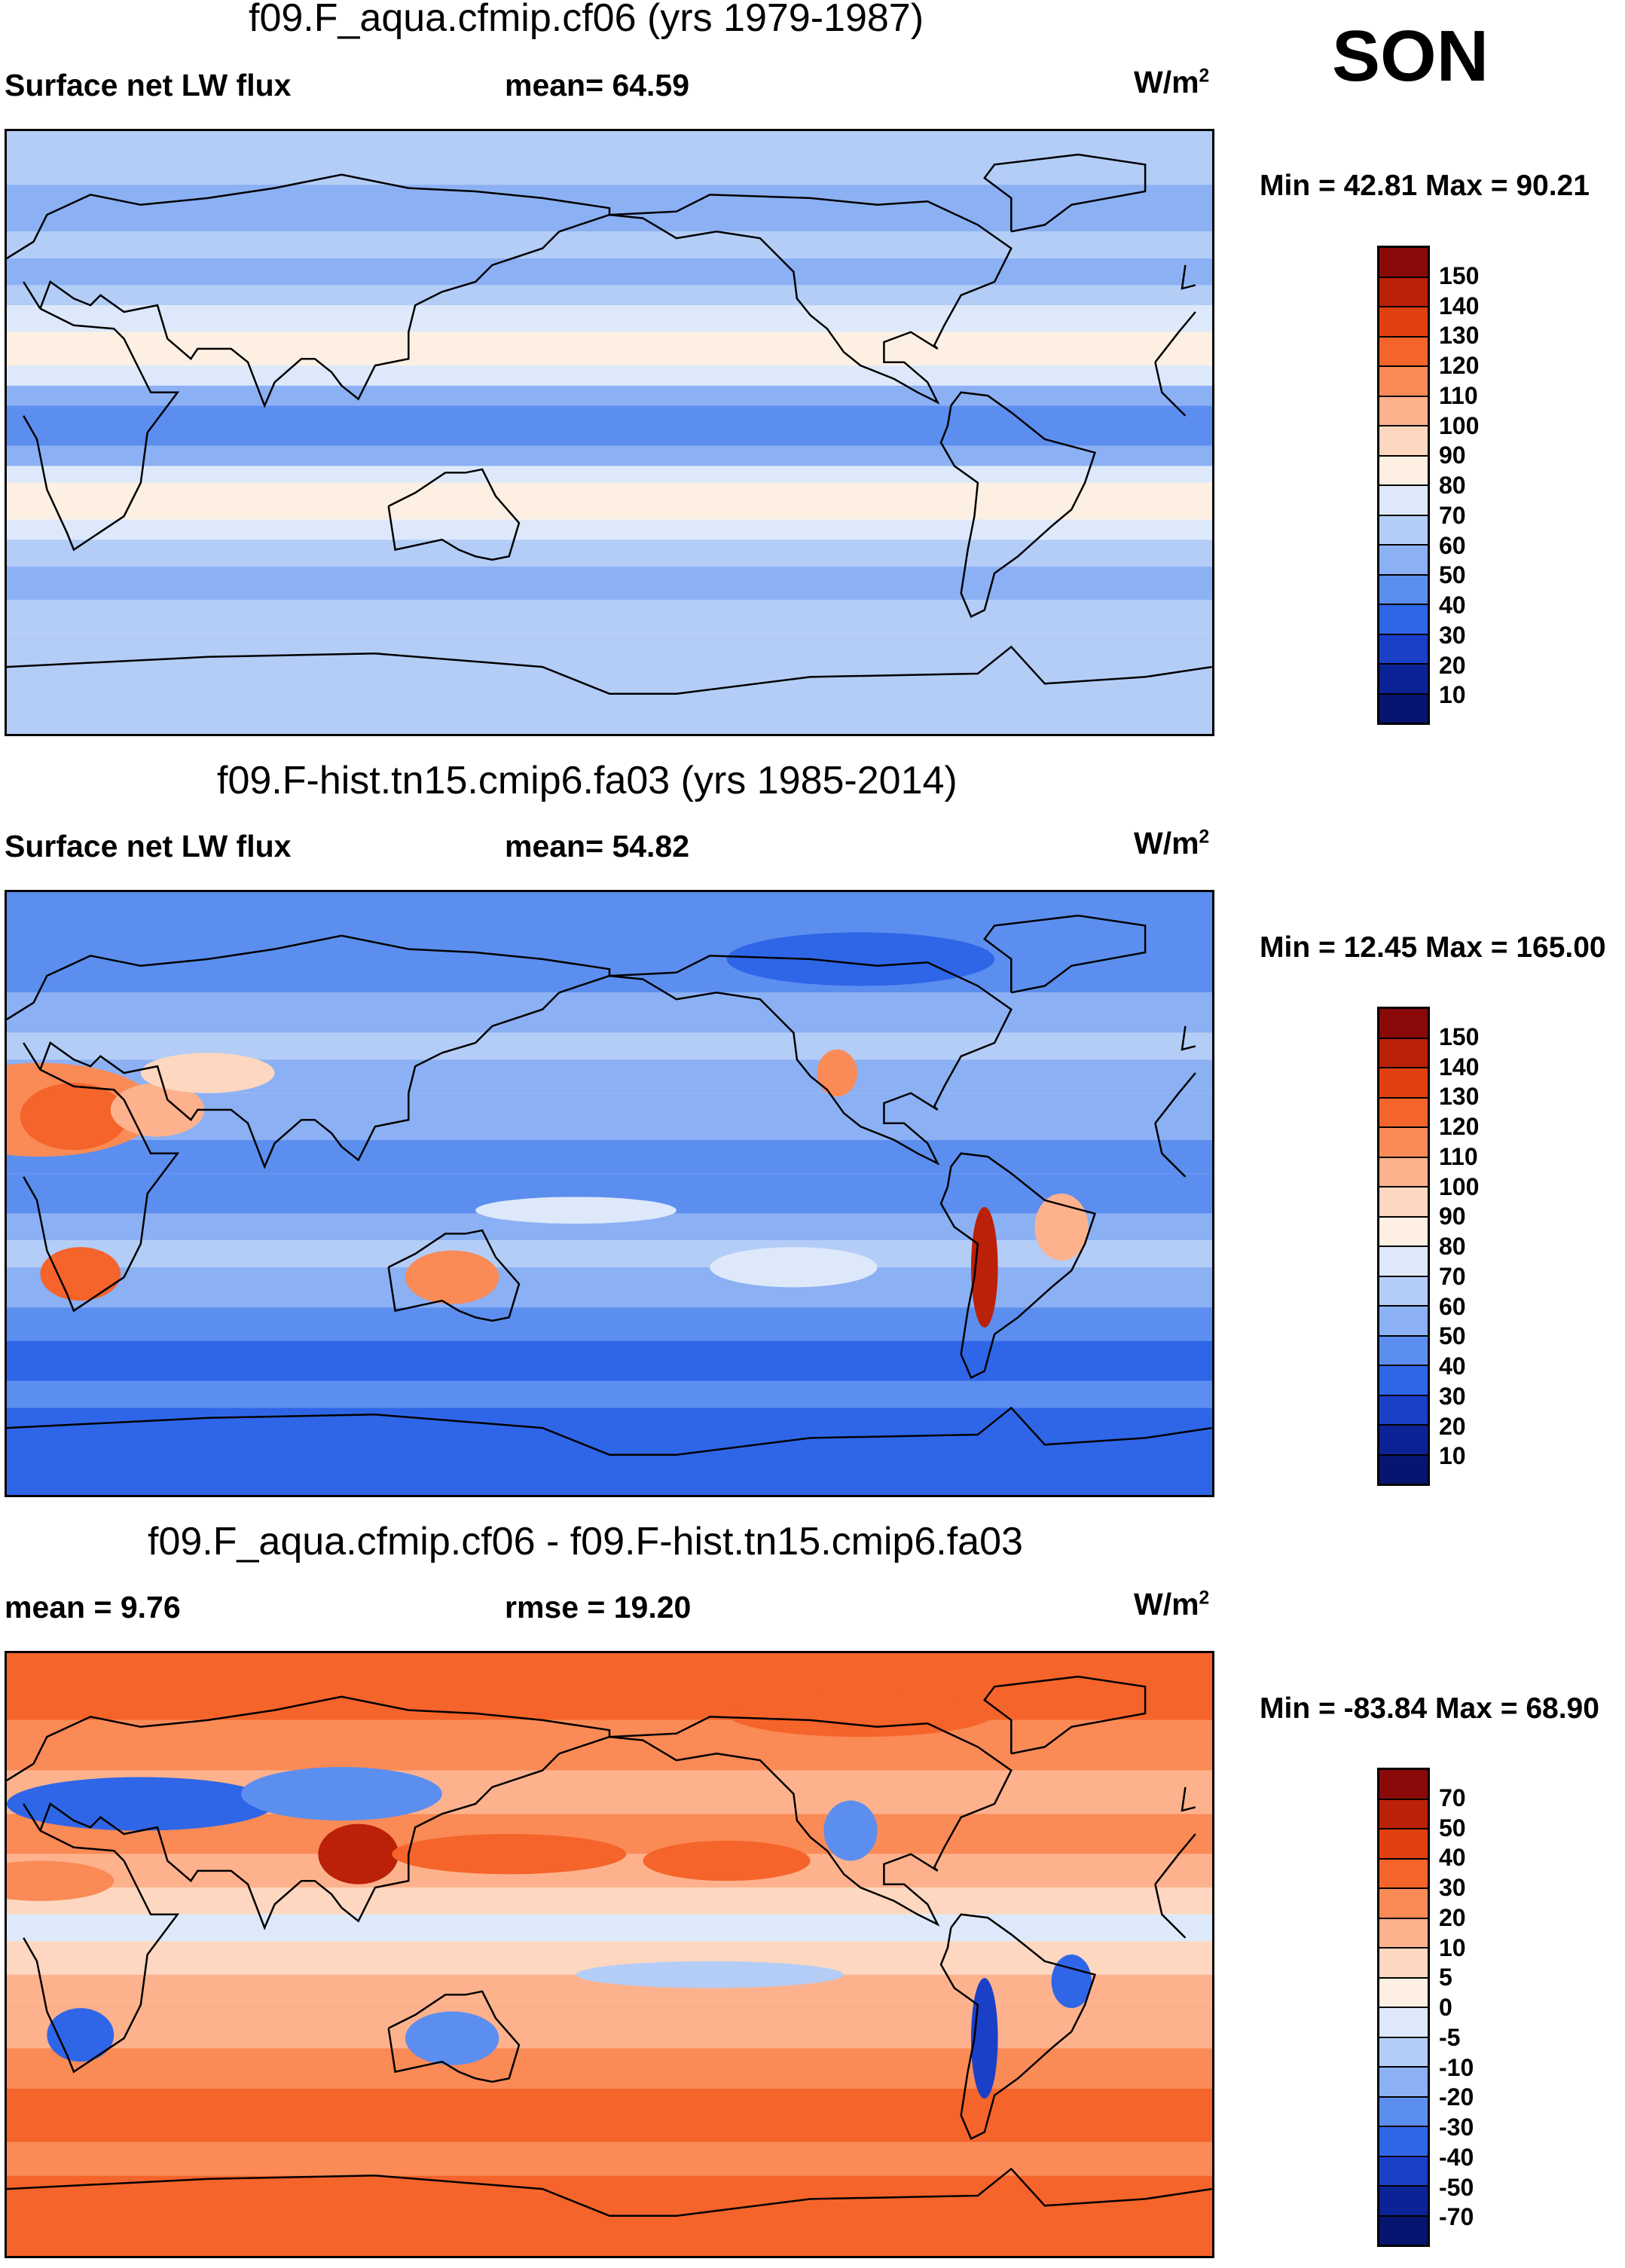 The width and height of the screenshot is (1625, 2268). I want to click on colorbar-tick-label: 0, so click(1445, 2007).